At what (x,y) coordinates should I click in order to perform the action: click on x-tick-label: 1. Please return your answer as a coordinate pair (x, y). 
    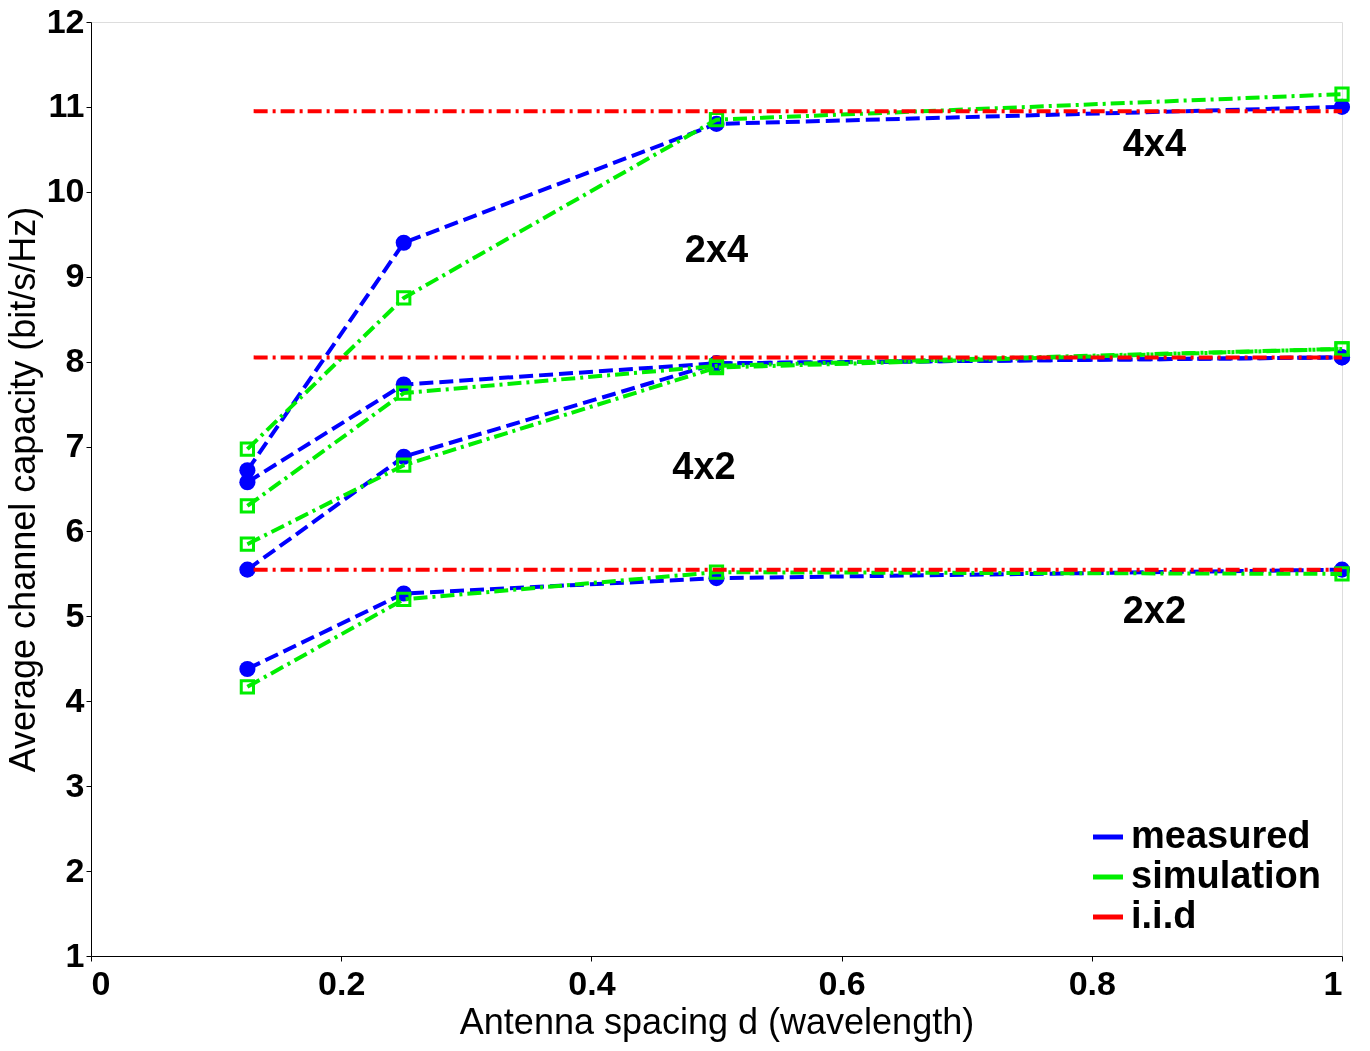
    Looking at the image, I should click on (1333, 982).